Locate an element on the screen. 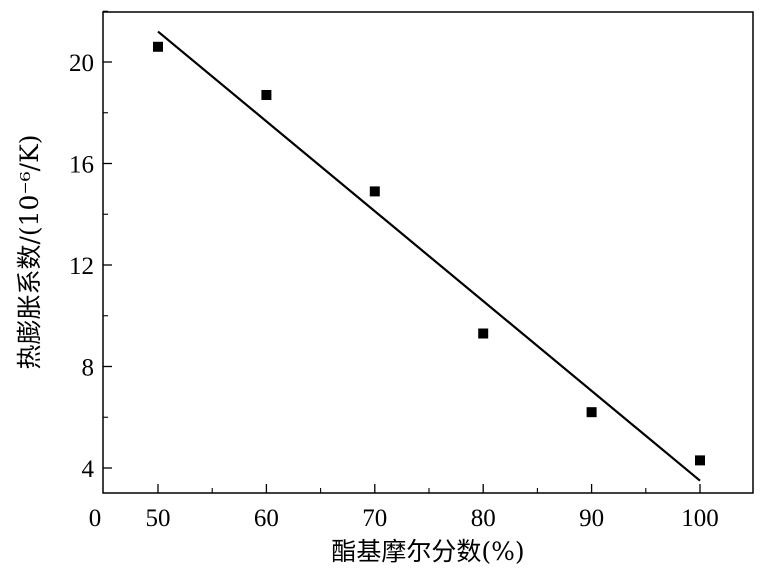 The image size is (766, 576). y-tick-label: 20 is located at coordinates (81, 63).